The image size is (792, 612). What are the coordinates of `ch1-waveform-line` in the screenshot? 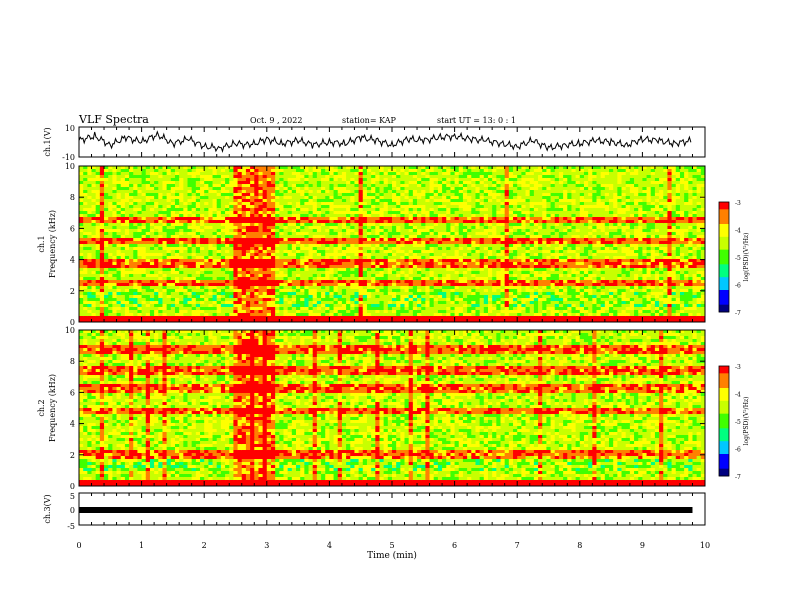 It's located at (385, 142).